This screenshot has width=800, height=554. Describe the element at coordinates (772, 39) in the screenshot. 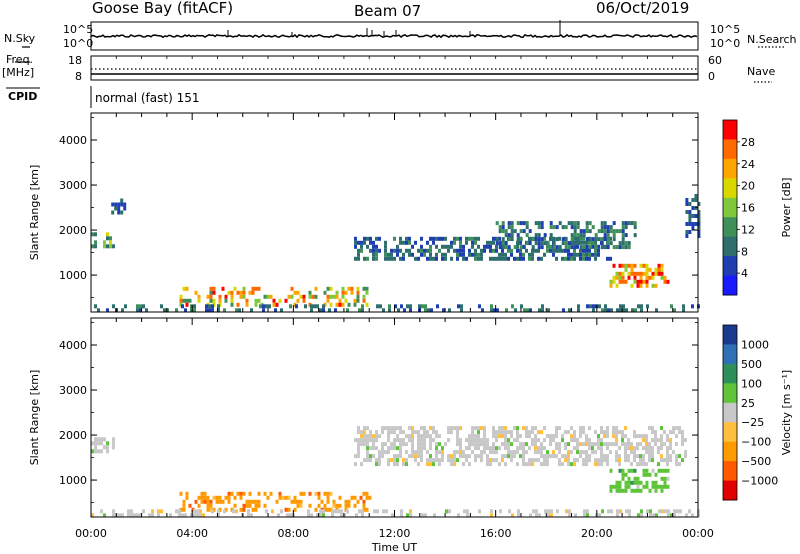

I see `nsearch-label: N.Search` at that location.